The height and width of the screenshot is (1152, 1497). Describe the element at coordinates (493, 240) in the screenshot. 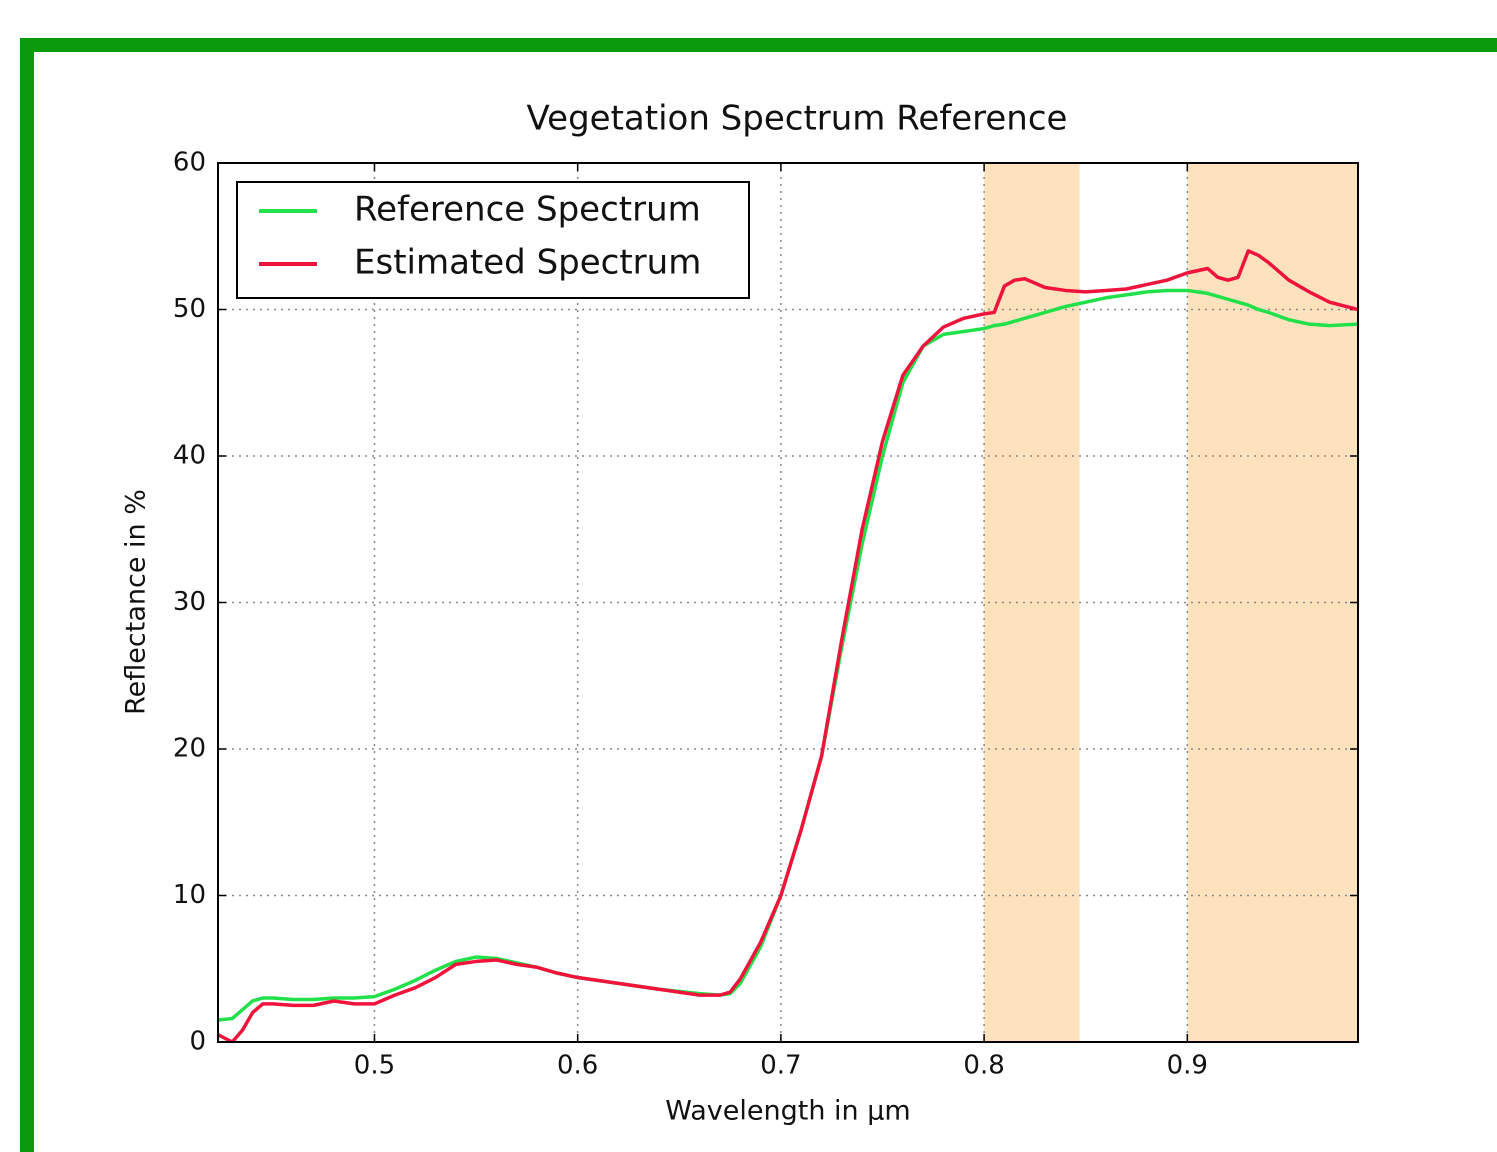

I see `legend-box` at that location.